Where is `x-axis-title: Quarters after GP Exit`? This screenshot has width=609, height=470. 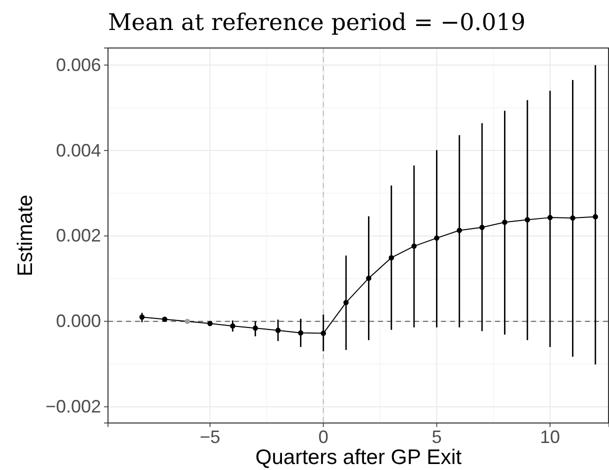 x-axis-title: Quarters after GP Exit is located at coordinates (358, 457).